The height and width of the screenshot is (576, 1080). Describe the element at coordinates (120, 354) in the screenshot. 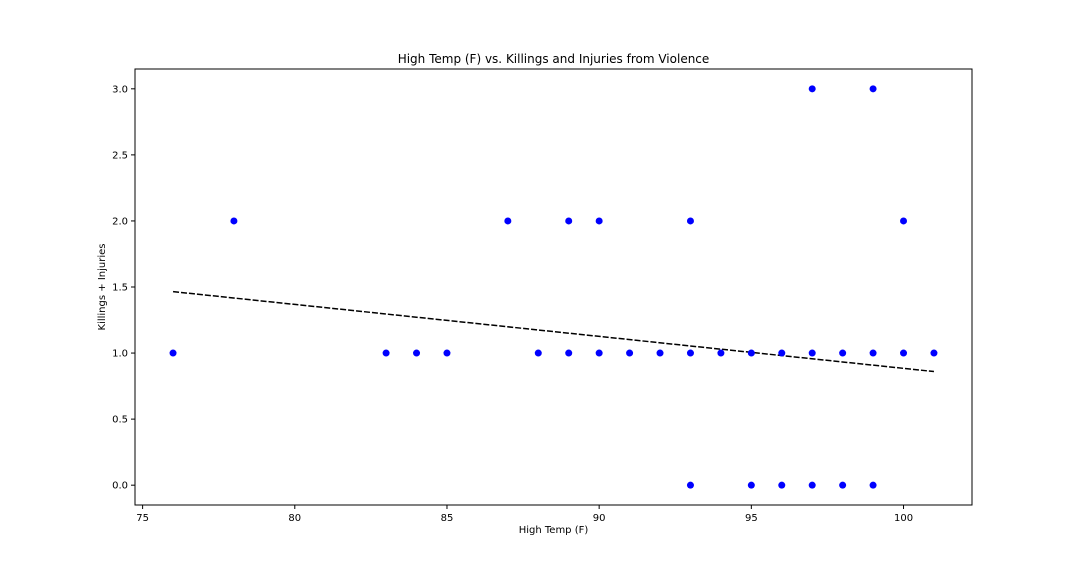

I see `y-tick-label: 1.0` at that location.